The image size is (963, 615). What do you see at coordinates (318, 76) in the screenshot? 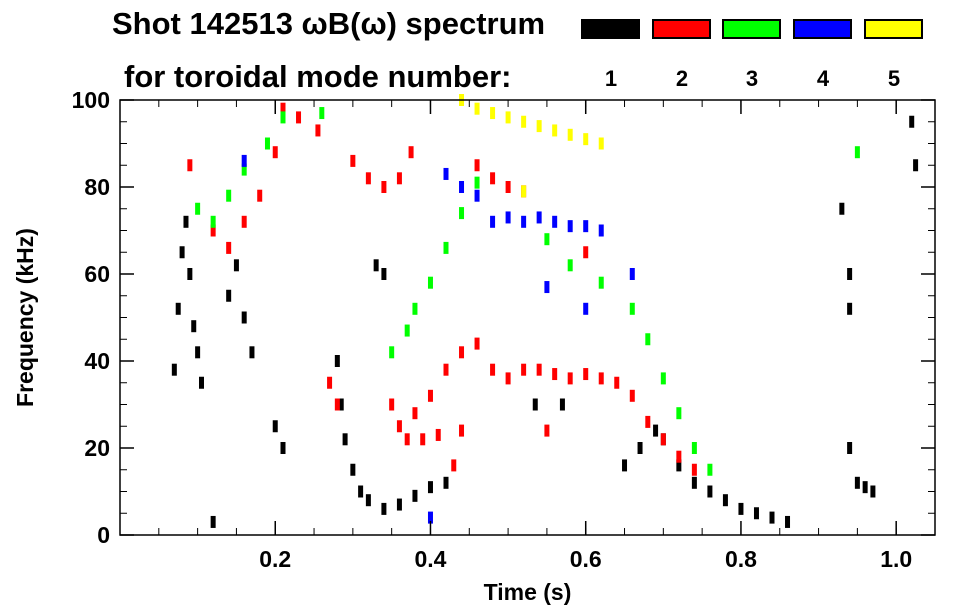
I see `chart-subtitle: for toroidal mode number:` at bounding box center [318, 76].